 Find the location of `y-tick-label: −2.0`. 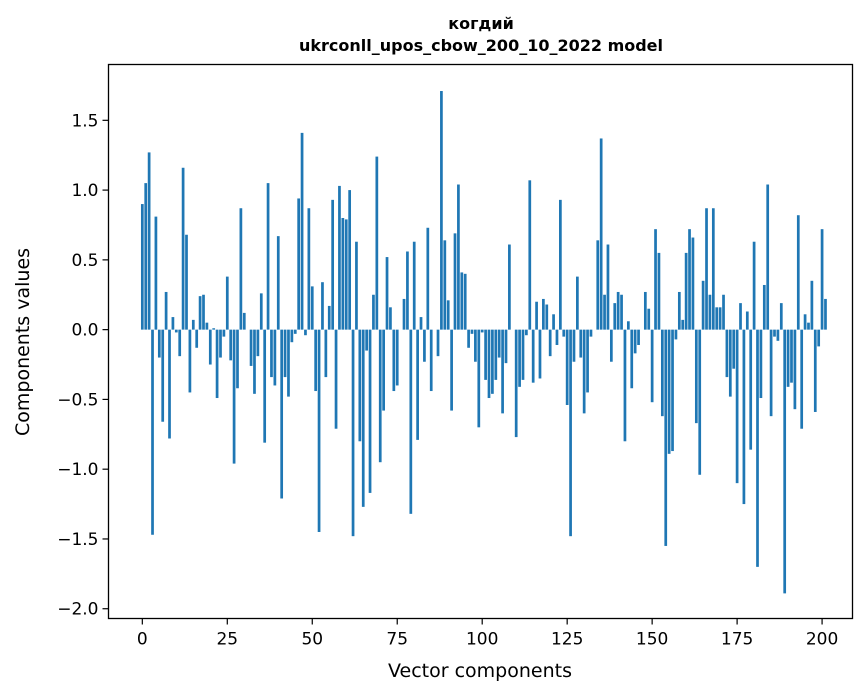

y-tick-label: −2.0 is located at coordinates (77, 610).